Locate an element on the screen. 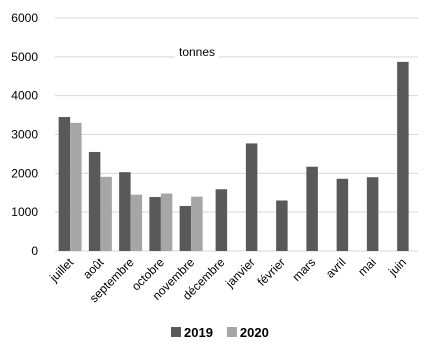 This screenshot has width=425, height=345. bar-2019-mai is located at coordinates (372, 214).